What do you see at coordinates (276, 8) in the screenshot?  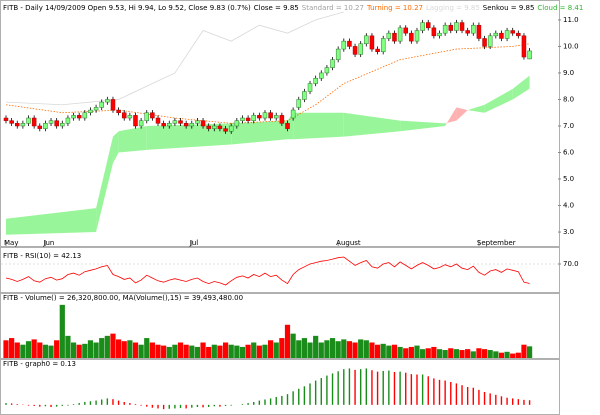 I see `legend-entry: Close = 9.85` at bounding box center [276, 8].